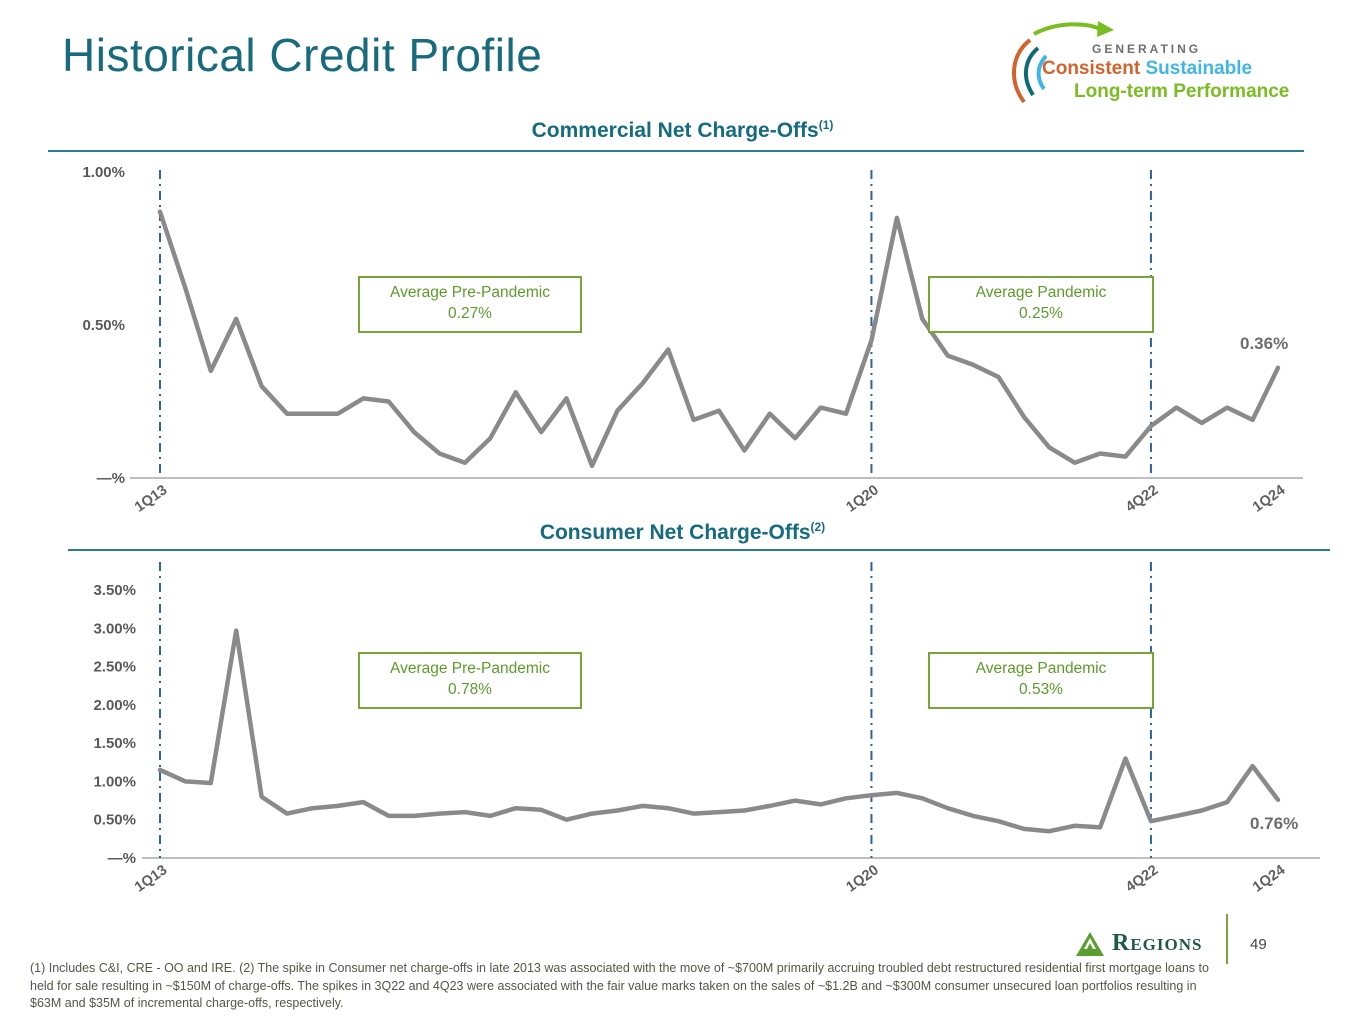  I want to click on chart-title-commercial-superscript: (1), so click(826, 125).